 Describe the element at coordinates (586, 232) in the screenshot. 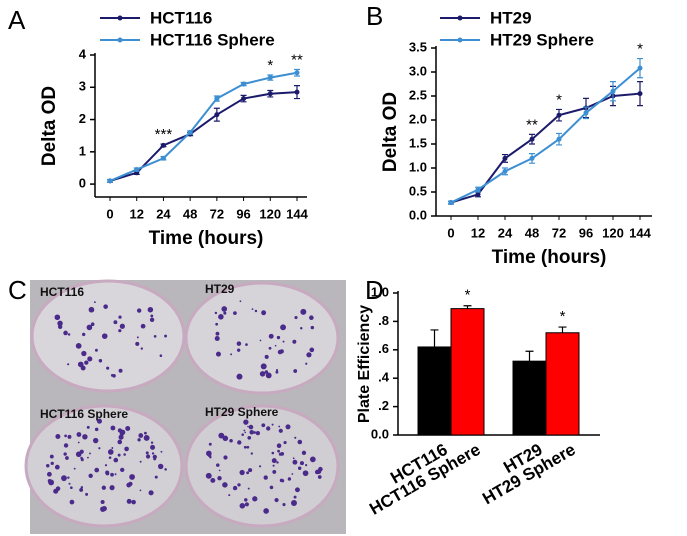

I see `x-tick-label: 96` at that location.